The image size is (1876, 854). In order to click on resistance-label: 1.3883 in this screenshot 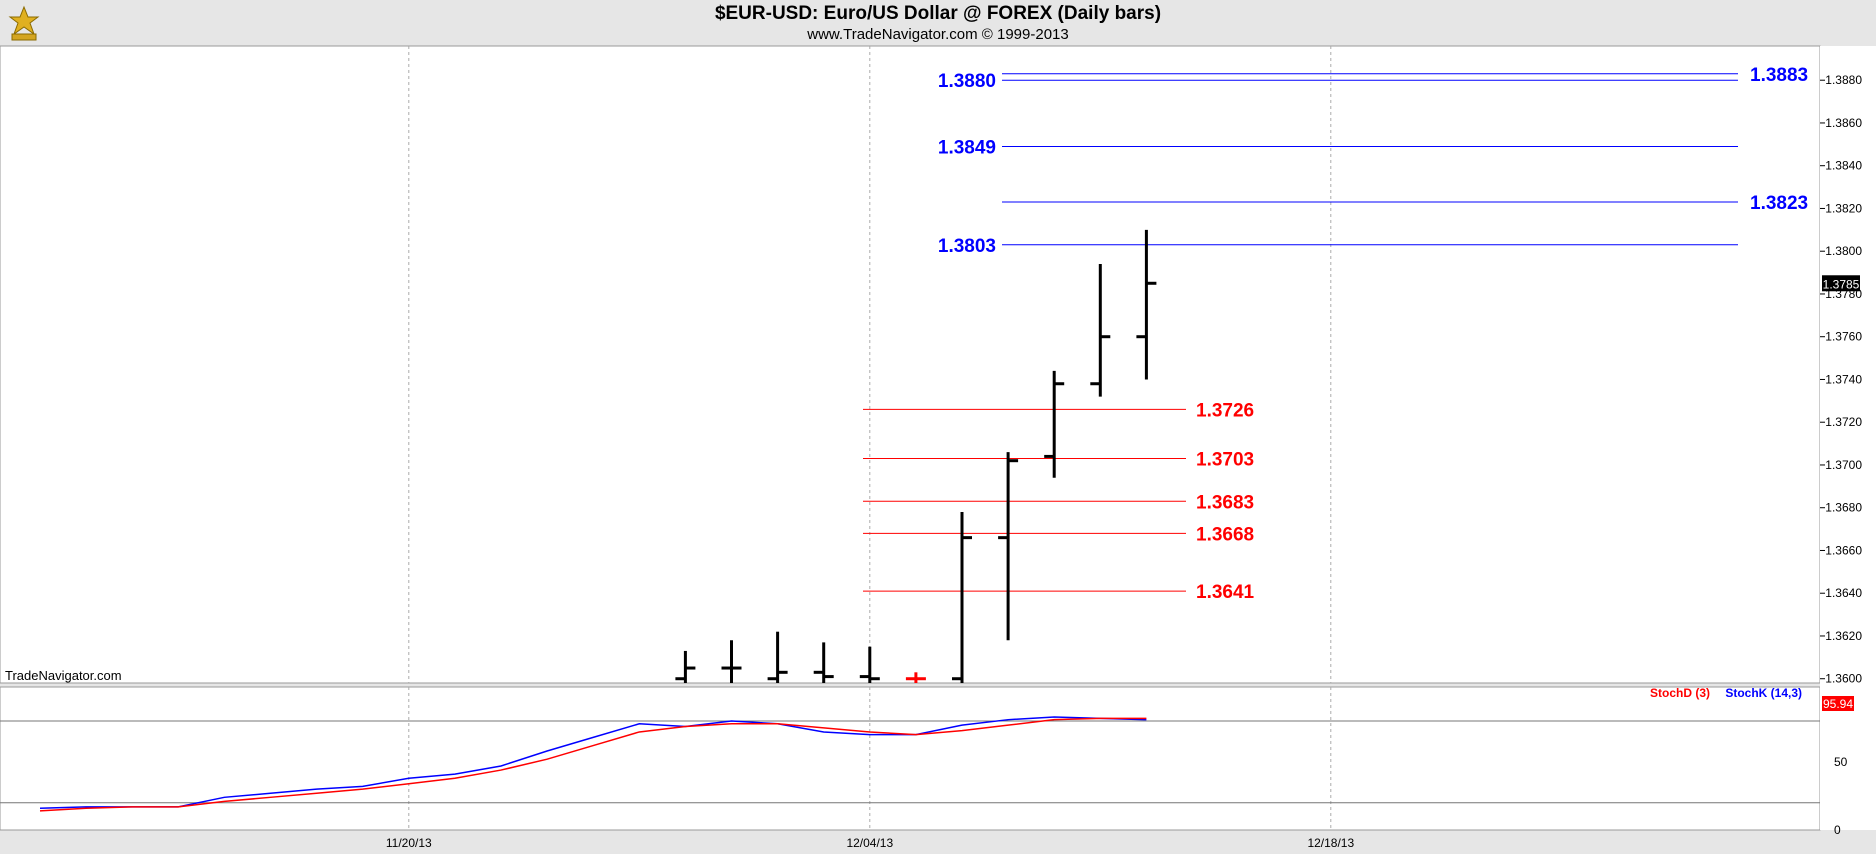, I will do `click(1779, 75)`.